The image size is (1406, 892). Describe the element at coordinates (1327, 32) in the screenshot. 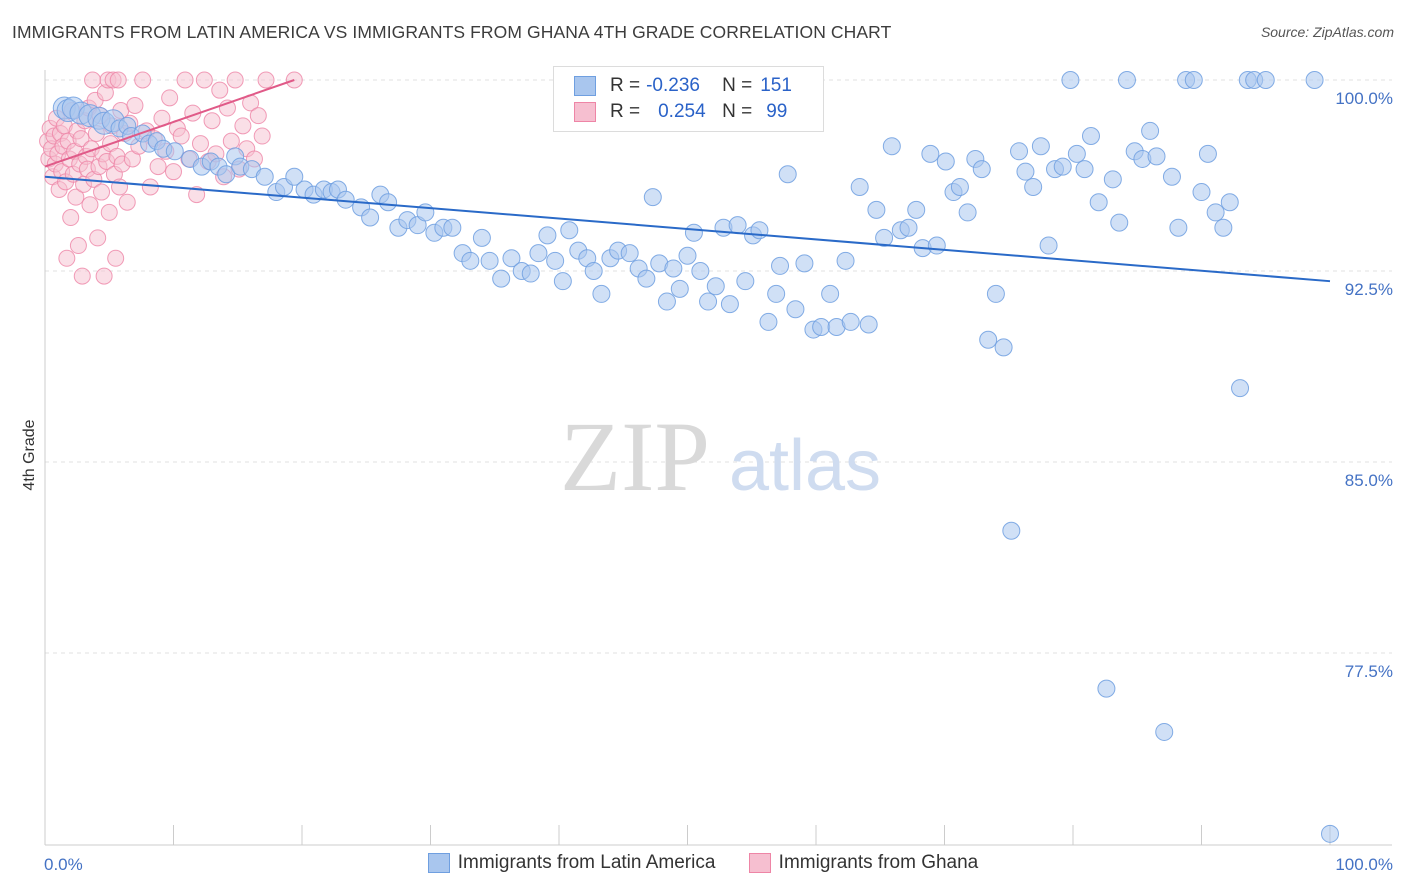

I see `source-credit: Source: ZipAtlas.com` at that location.